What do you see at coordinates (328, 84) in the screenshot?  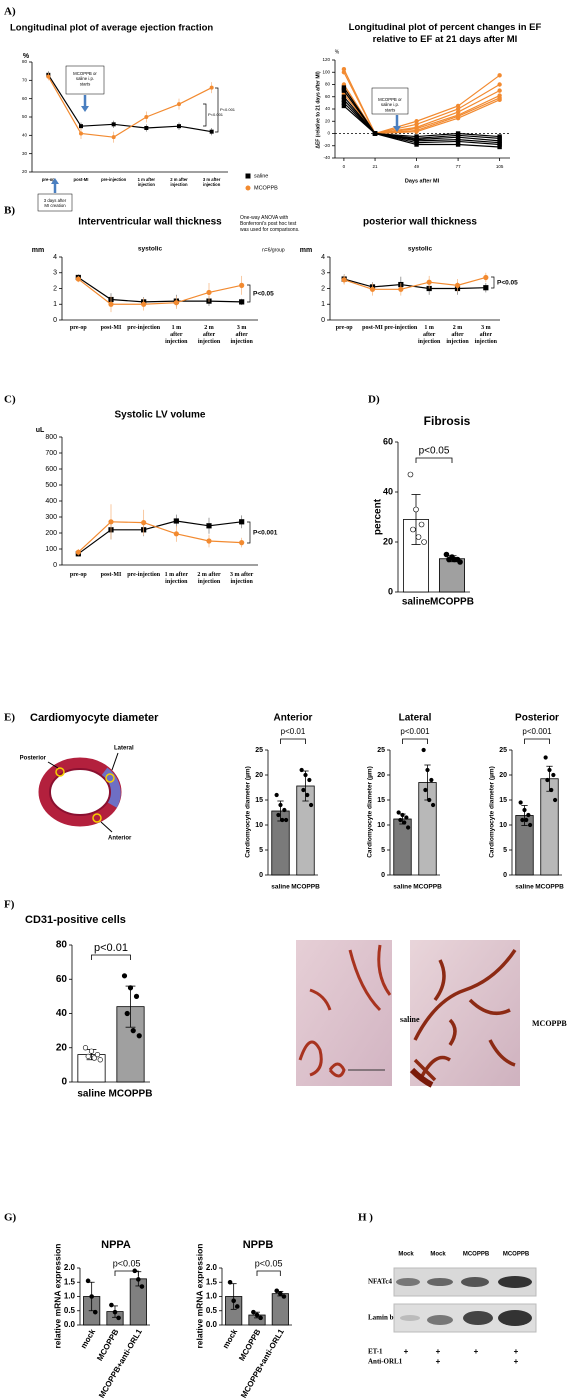 I see `y-tick-label: 80` at bounding box center [328, 84].